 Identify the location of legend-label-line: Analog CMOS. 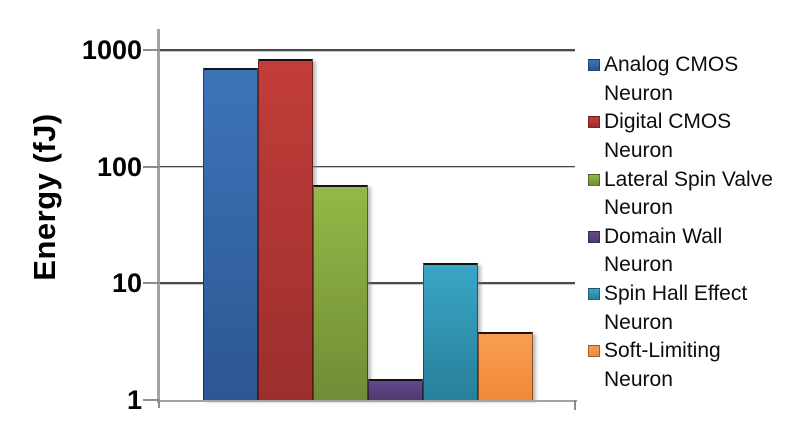
(671, 64).